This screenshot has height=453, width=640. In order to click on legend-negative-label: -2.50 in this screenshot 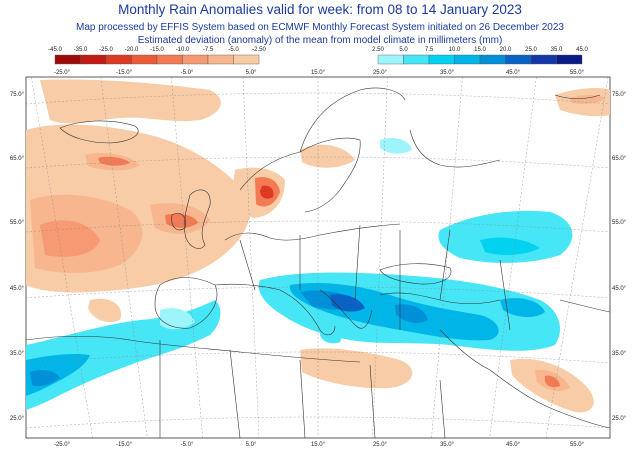, I will do `click(259, 50)`.